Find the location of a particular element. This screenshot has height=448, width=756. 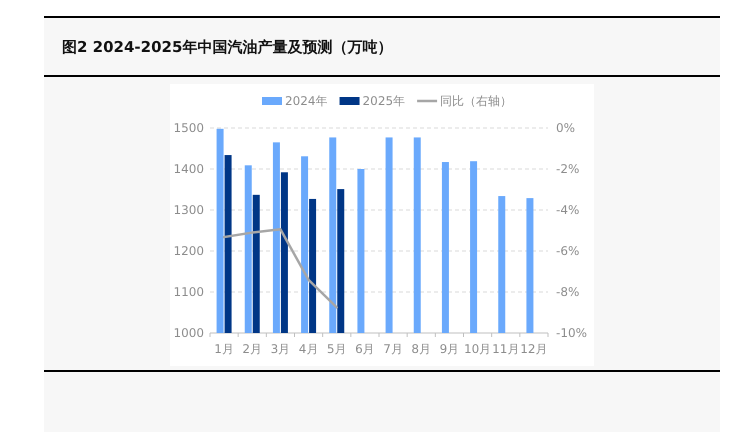

legend-label: 同比（右轴） is located at coordinates (476, 101).